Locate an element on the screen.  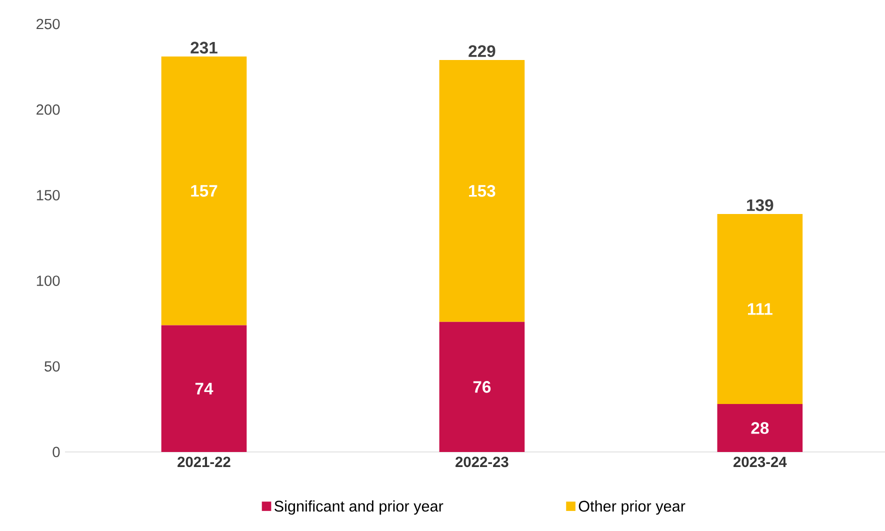
data-label: 28 is located at coordinates (760, 428).